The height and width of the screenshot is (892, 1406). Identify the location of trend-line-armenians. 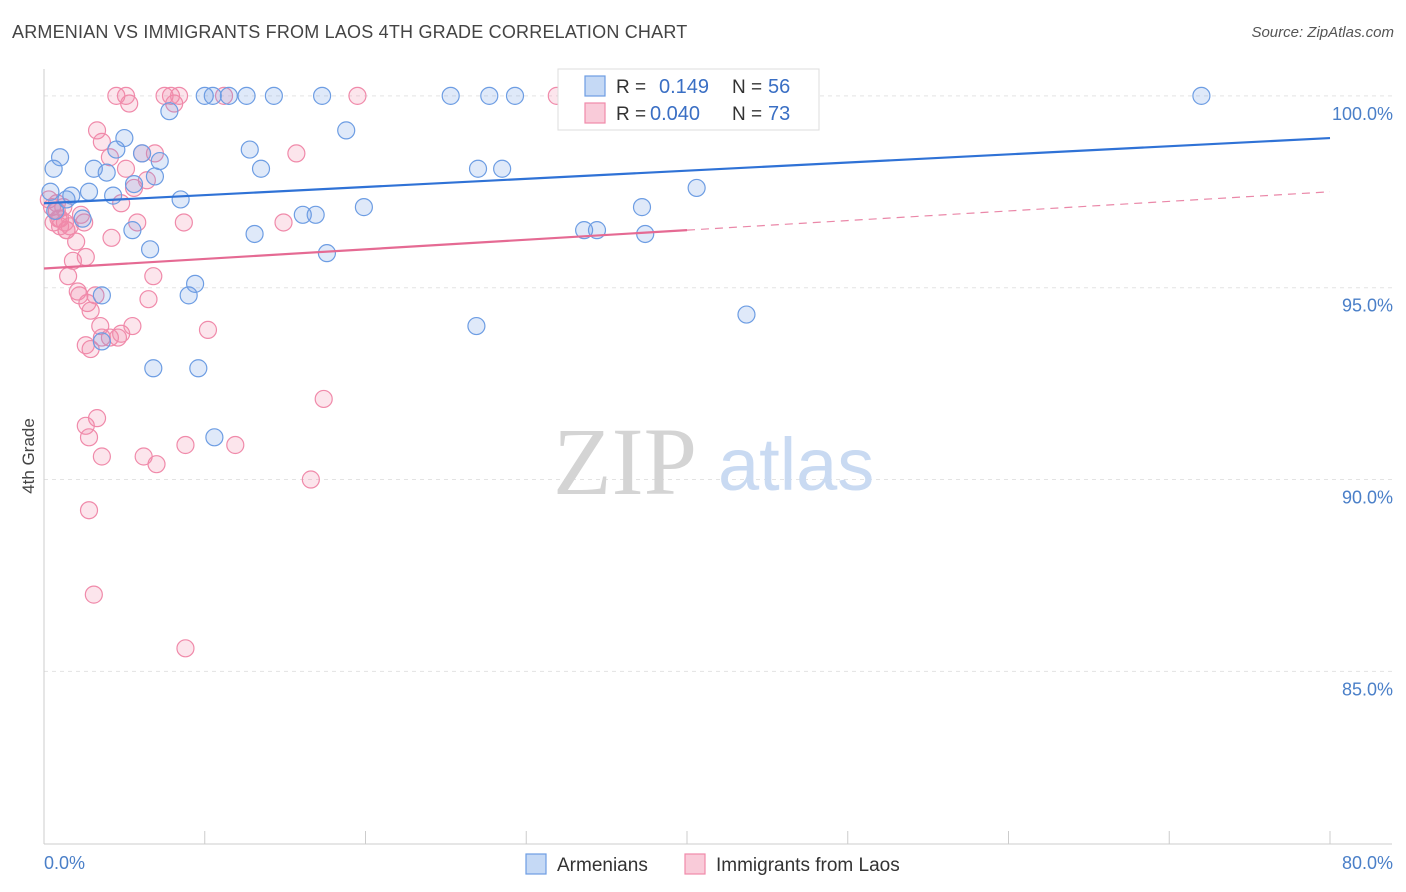
(687, 170).